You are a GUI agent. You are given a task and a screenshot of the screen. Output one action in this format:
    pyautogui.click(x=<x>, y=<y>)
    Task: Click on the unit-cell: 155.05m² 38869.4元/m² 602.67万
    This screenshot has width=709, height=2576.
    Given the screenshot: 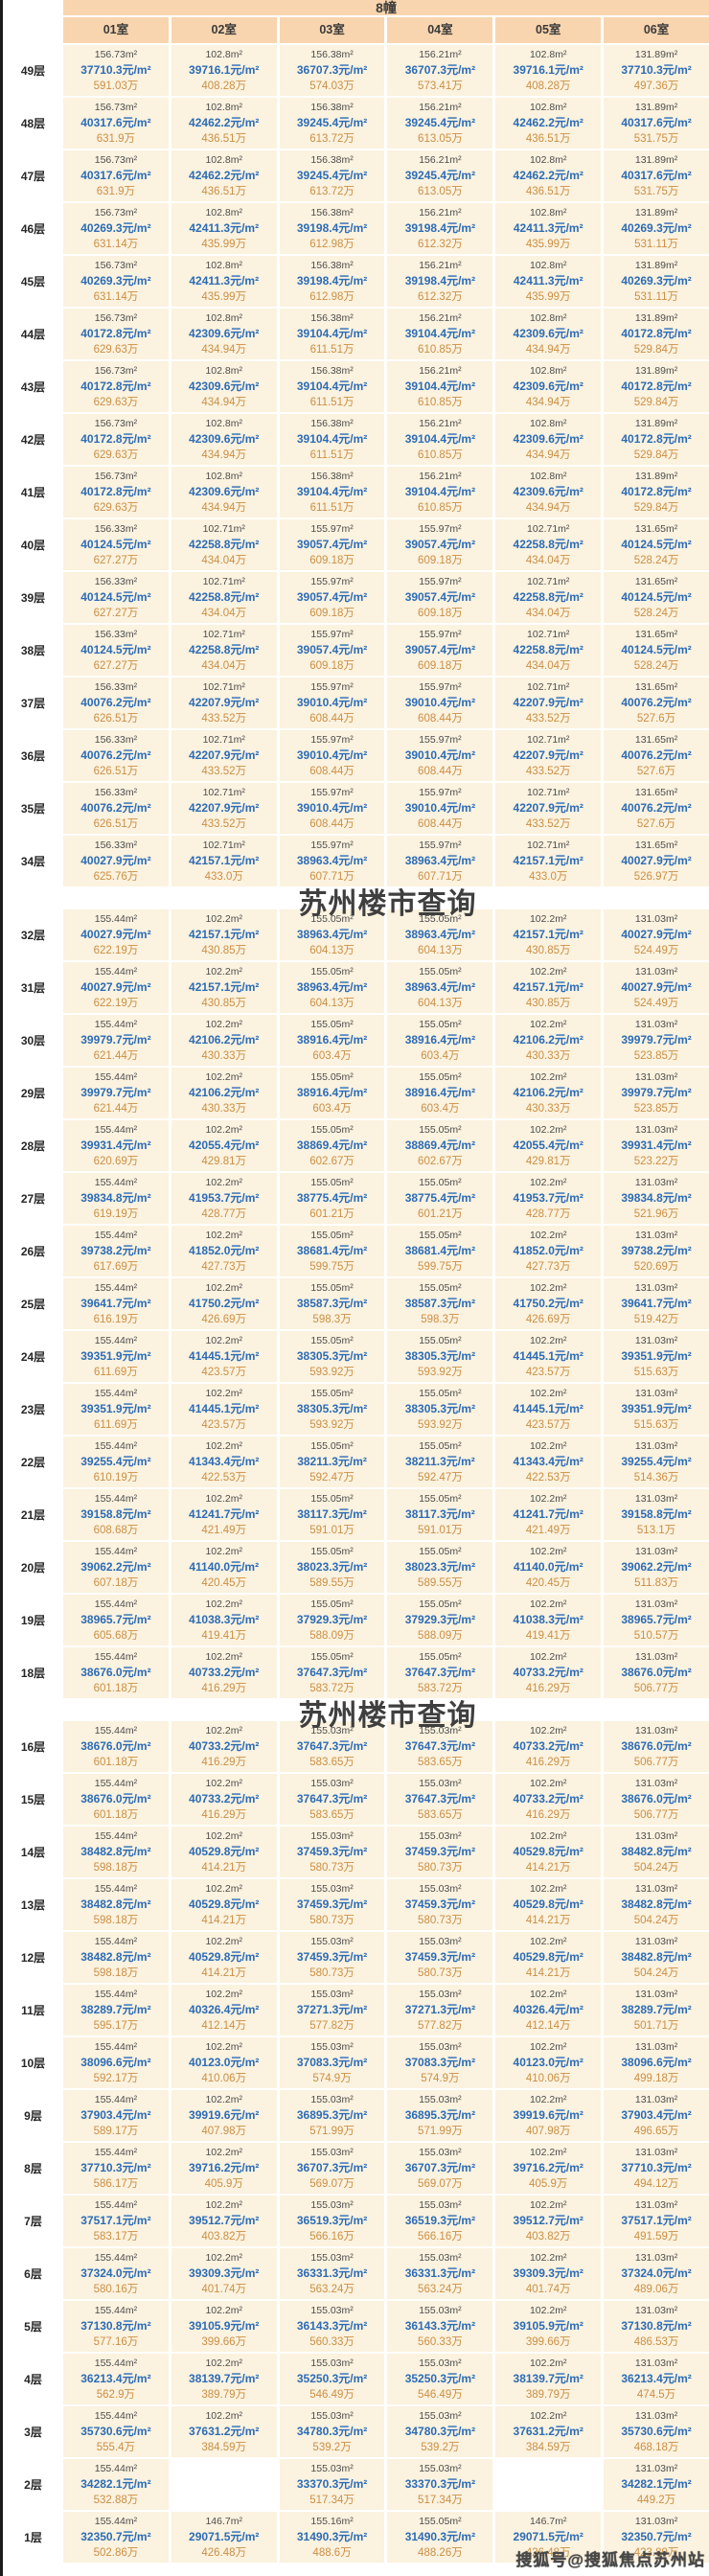 What is the action you would take?
    pyautogui.click(x=332, y=1145)
    